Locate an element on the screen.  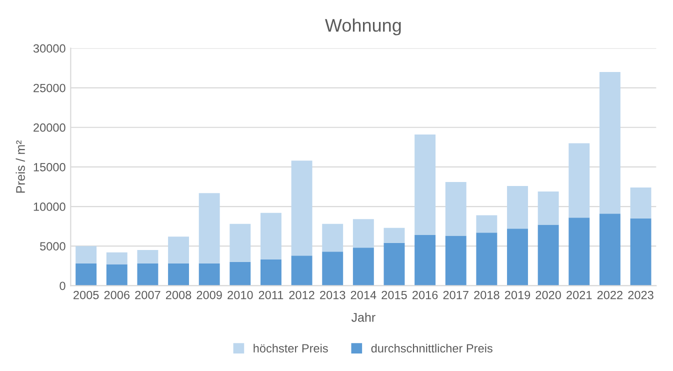
x-tick-label: 2006 is located at coordinates (117, 295).